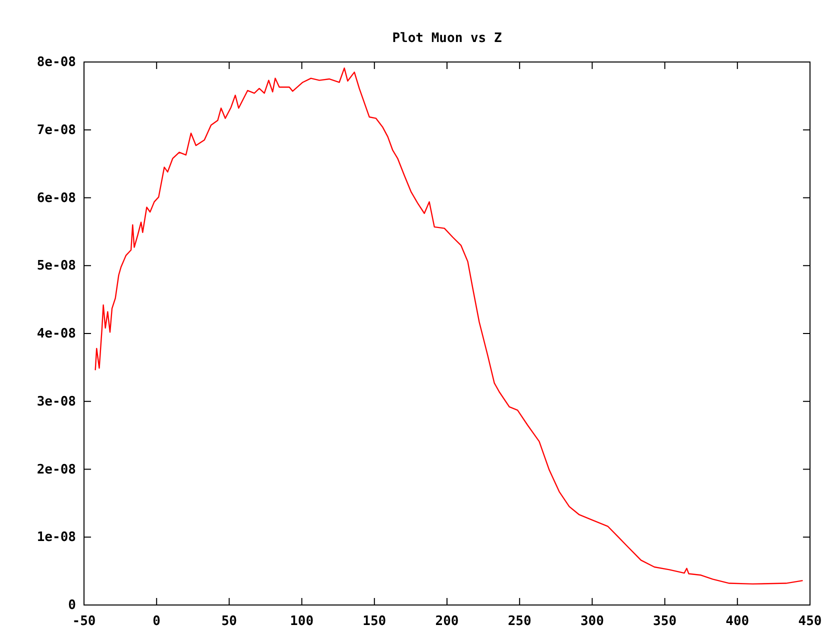  What do you see at coordinates (592, 621) in the screenshot?
I see `x-tick-label: 300` at bounding box center [592, 621].